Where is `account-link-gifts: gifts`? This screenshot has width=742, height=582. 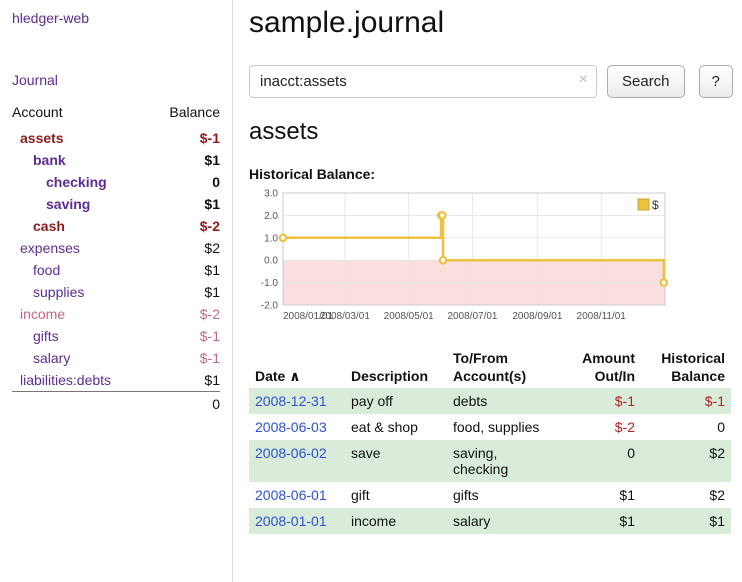 account-link-gifts: gifts is located at coordinates (46, 336).